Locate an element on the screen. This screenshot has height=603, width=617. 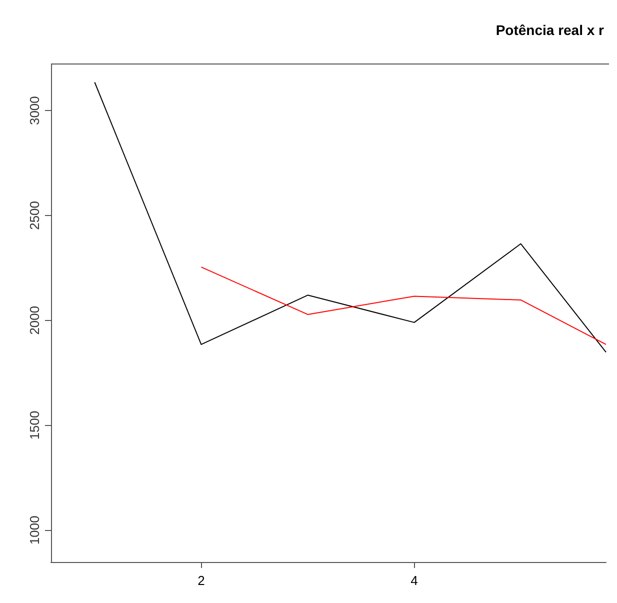
y-tick-label: 3000 is located at coordinates (34, 111).